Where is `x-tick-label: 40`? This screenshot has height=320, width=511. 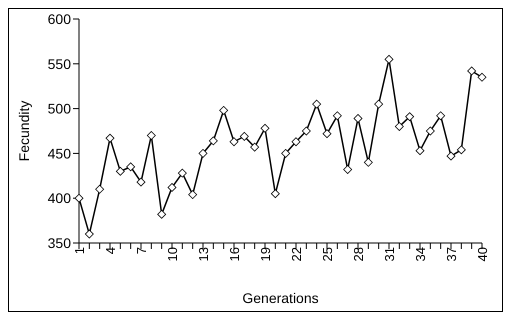 x-tick-label: 40 is located at coordinates (482, 254).